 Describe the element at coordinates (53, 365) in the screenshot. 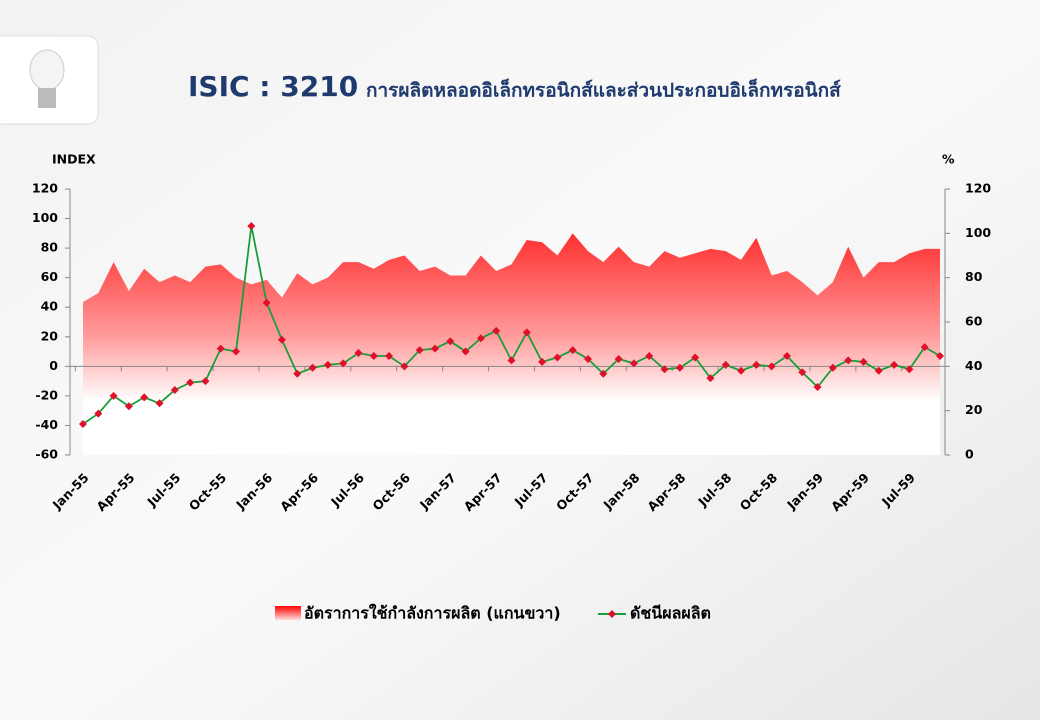

I see `y-tick-label: 0` at that location.